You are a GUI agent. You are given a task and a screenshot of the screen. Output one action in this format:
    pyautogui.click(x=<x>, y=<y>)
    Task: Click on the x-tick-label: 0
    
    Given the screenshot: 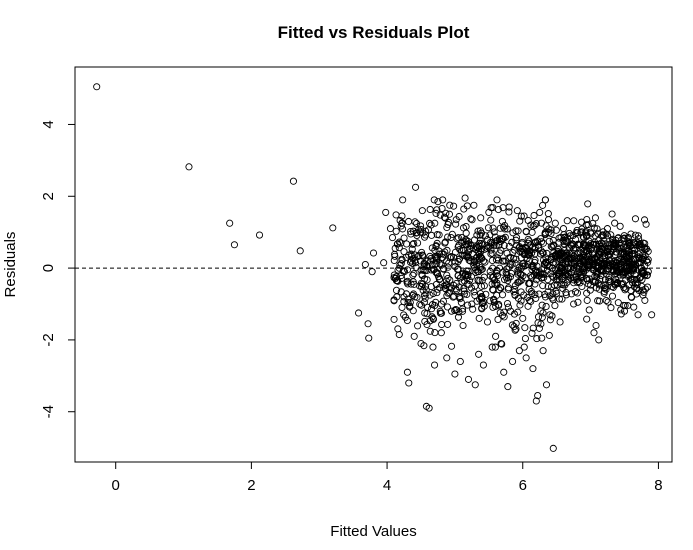 What is the action you would take?
    pyautogui.click(x=116, y=485)
    